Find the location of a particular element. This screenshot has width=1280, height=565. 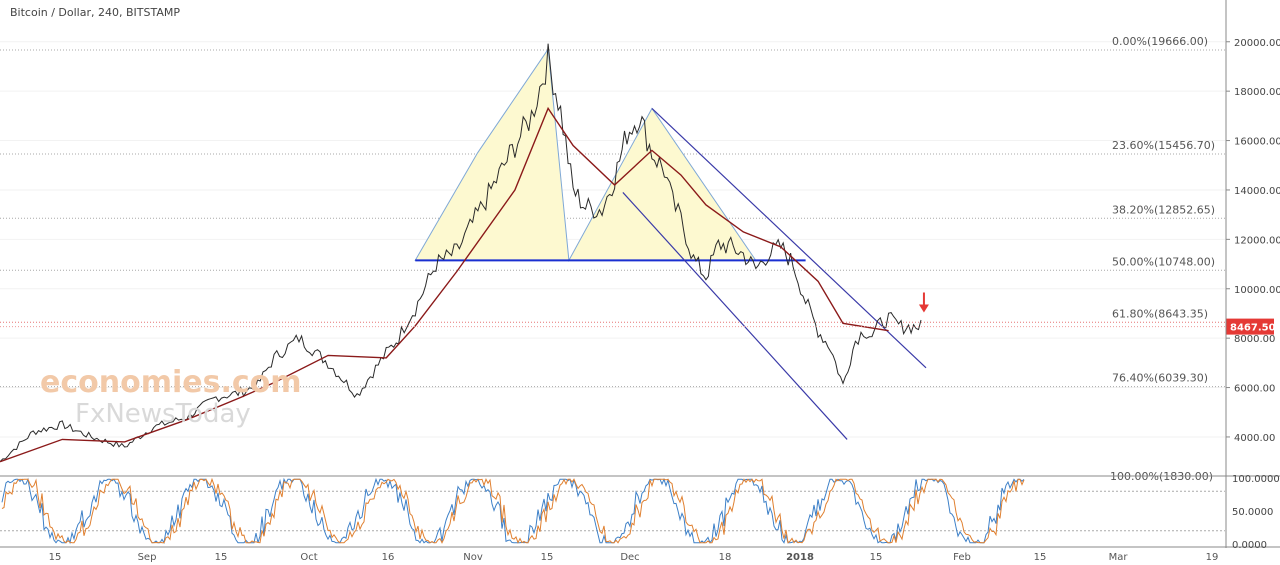

arrow-head is located at coordinates (923, 308).